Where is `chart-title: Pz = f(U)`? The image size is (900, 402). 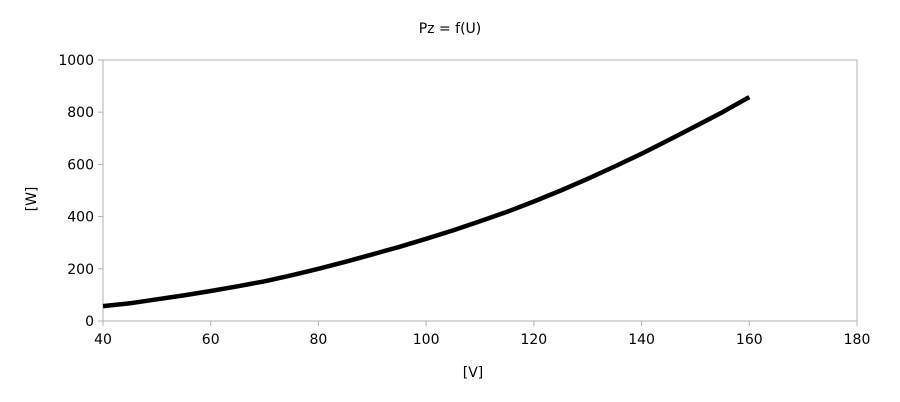 chart-title: Pz = f(U) is located at coordinates (450, 29).